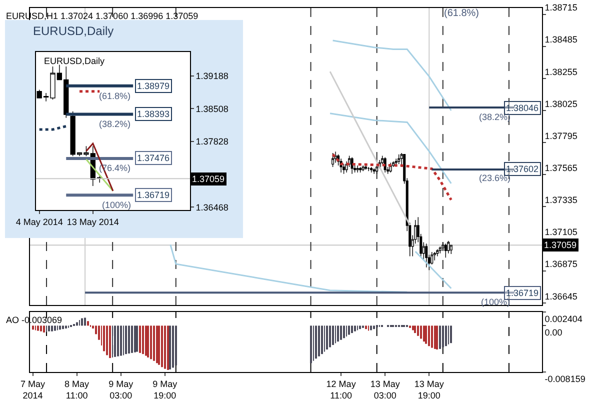 This screenshot has width=596, height=400. Describe the element at coordinates (385, 389) in the screenshot. I see `x-tick-label: 13 May 03:00` at that location.